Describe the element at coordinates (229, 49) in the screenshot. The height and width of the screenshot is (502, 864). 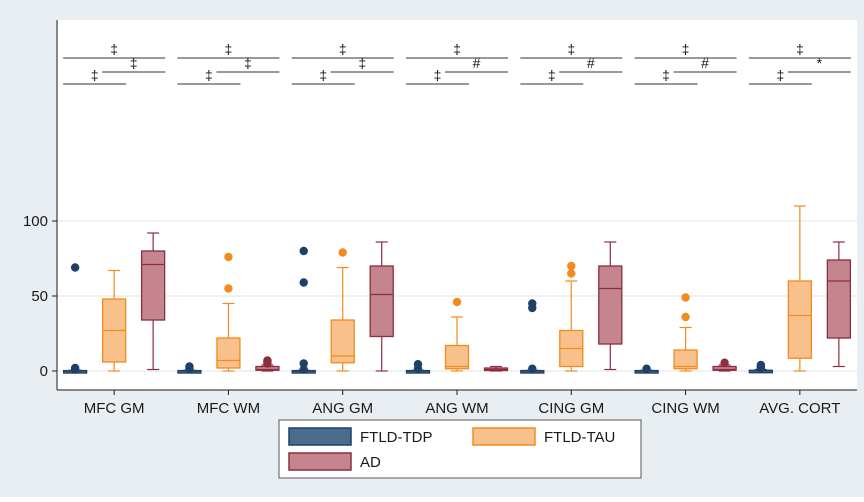
I see `sig-mfc-wm-0-2-label: ‡` at that location.